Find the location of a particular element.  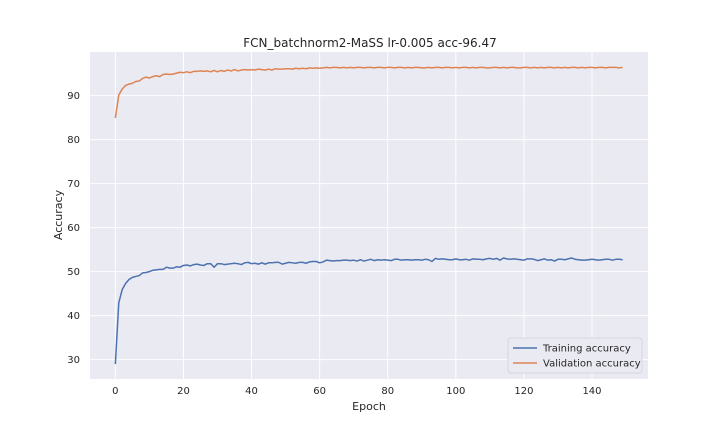

legend-label: Validation accuracy is located at coordinates (592, 364).